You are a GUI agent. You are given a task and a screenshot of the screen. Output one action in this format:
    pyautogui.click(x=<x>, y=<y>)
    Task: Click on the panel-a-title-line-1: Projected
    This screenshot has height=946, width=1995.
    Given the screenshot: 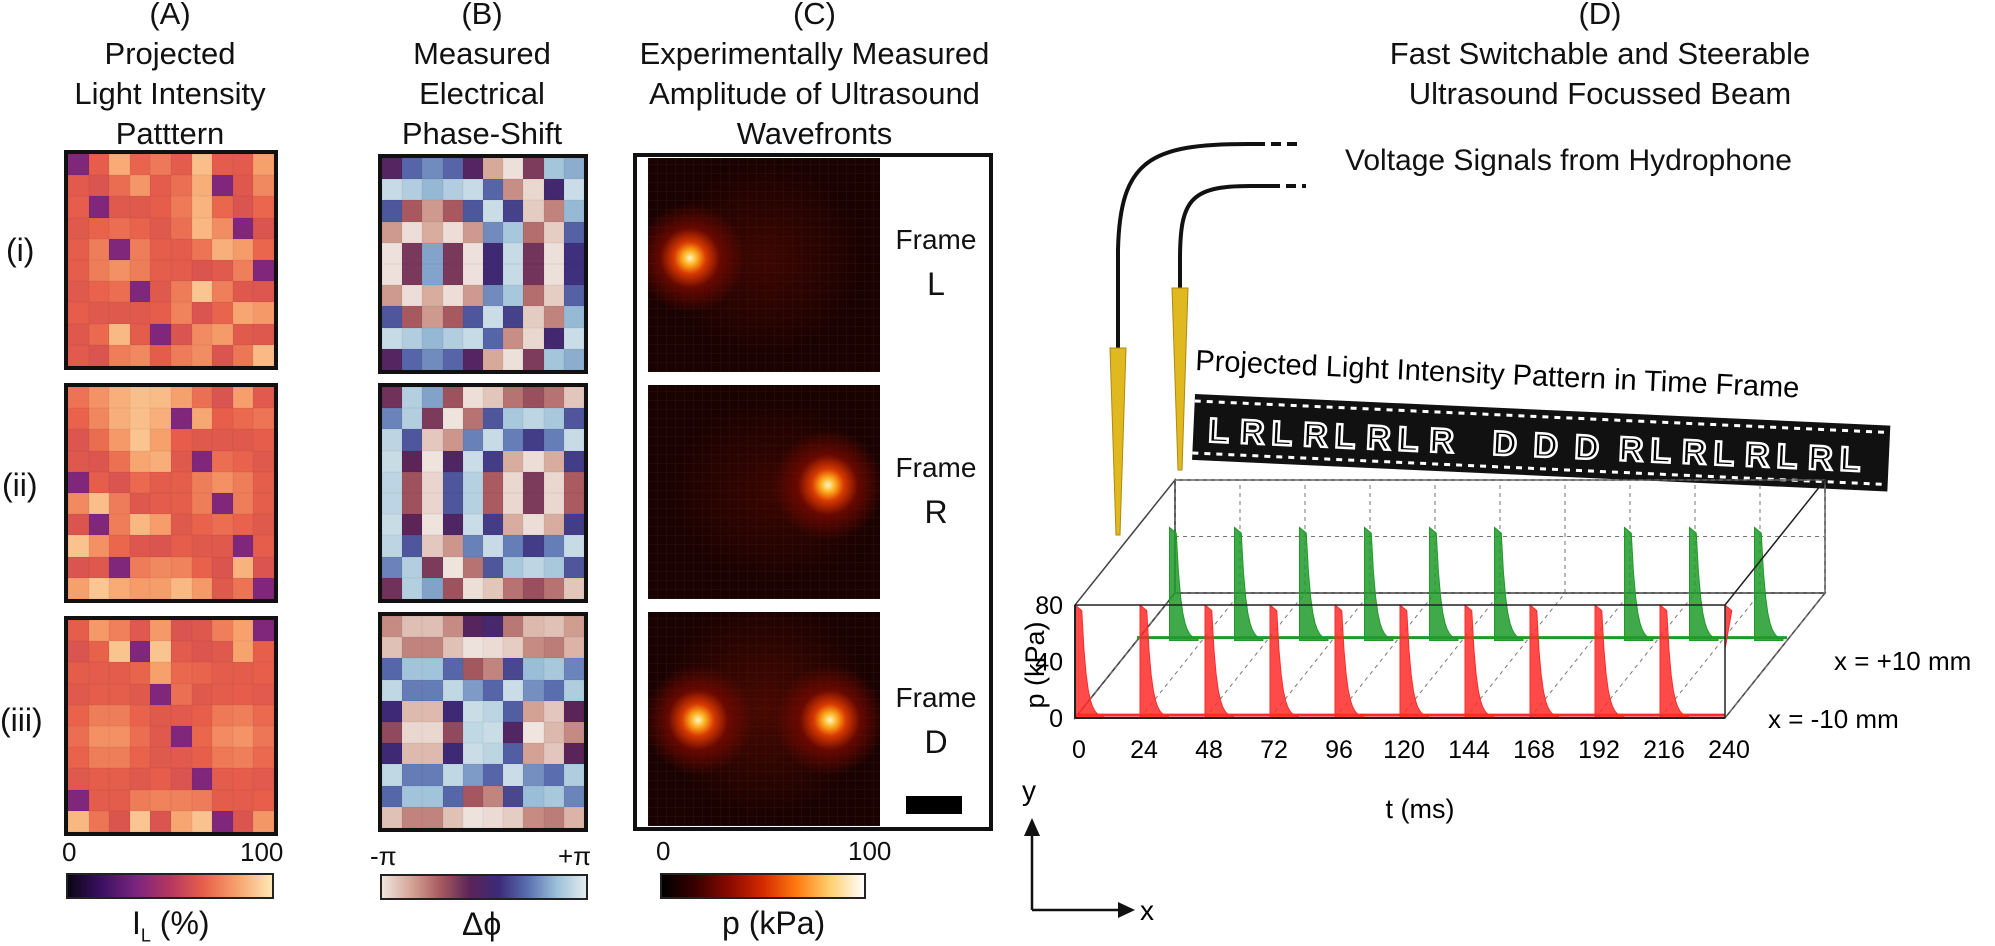 What is the action you would take?
    pyautogui.click(x=170, y=53)
    